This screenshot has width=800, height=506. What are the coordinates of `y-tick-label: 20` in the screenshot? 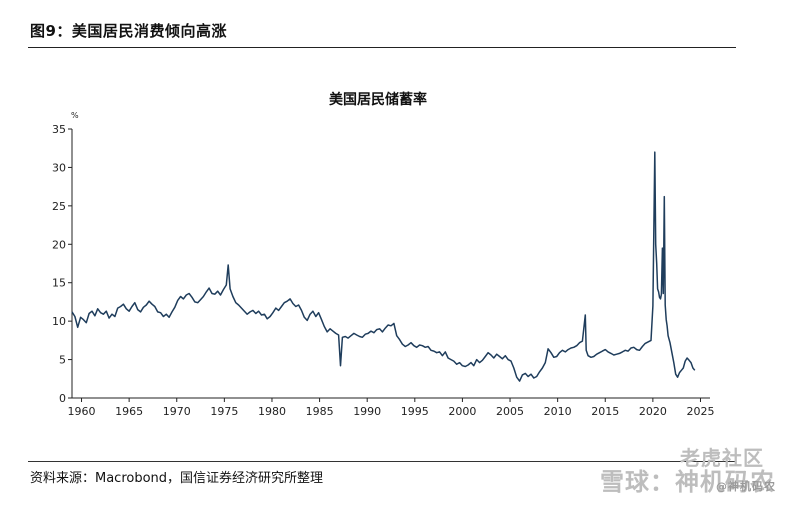 It's located at (59, 244).